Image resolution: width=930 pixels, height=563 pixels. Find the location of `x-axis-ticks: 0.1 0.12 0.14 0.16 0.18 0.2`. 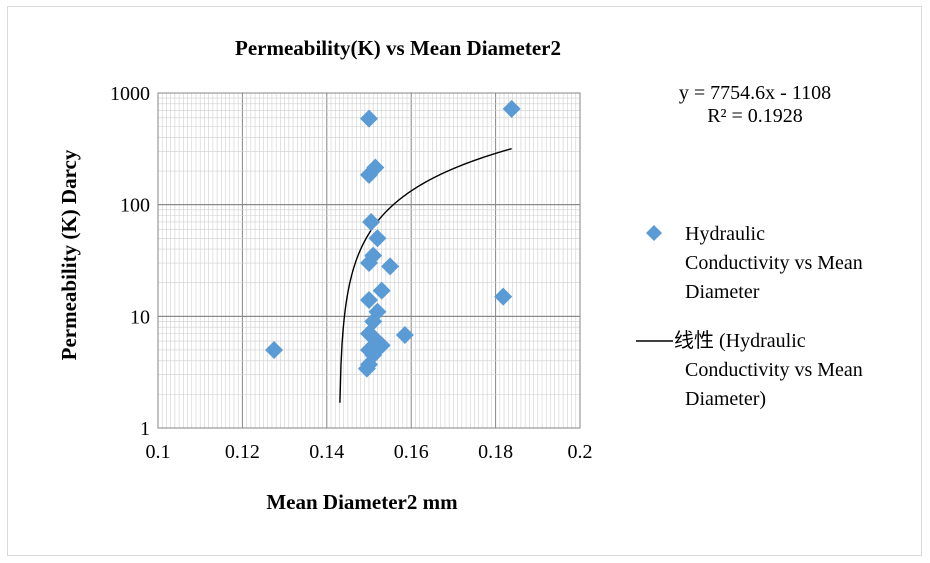

x-axis-ticks: 0.1 0.12 0.14 0.16 0.18 0.2 is located at coordinates (369, 452).